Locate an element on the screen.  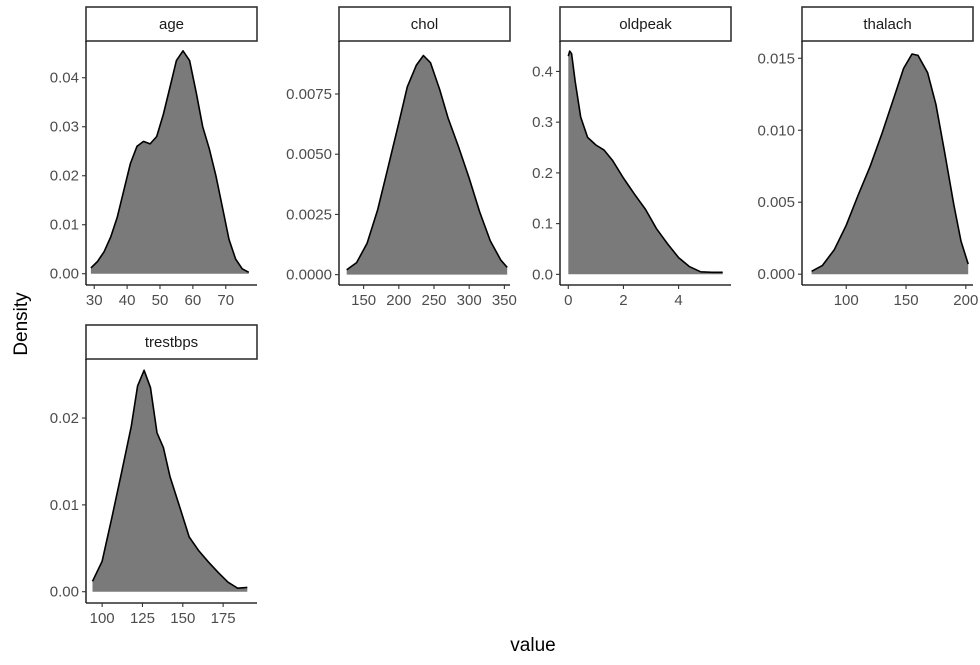
facet-strip-label: age is located at coordinates (171, 24).